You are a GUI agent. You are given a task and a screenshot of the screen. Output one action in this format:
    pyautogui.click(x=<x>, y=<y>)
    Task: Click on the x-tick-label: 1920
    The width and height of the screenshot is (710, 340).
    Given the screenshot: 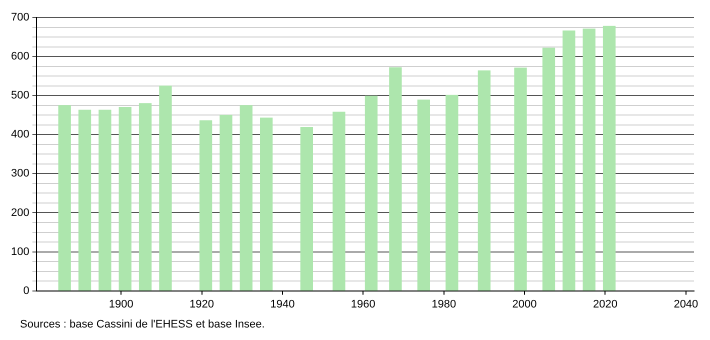 What is the action you would take?
    pyautogui.click(x=202, y=304)
    